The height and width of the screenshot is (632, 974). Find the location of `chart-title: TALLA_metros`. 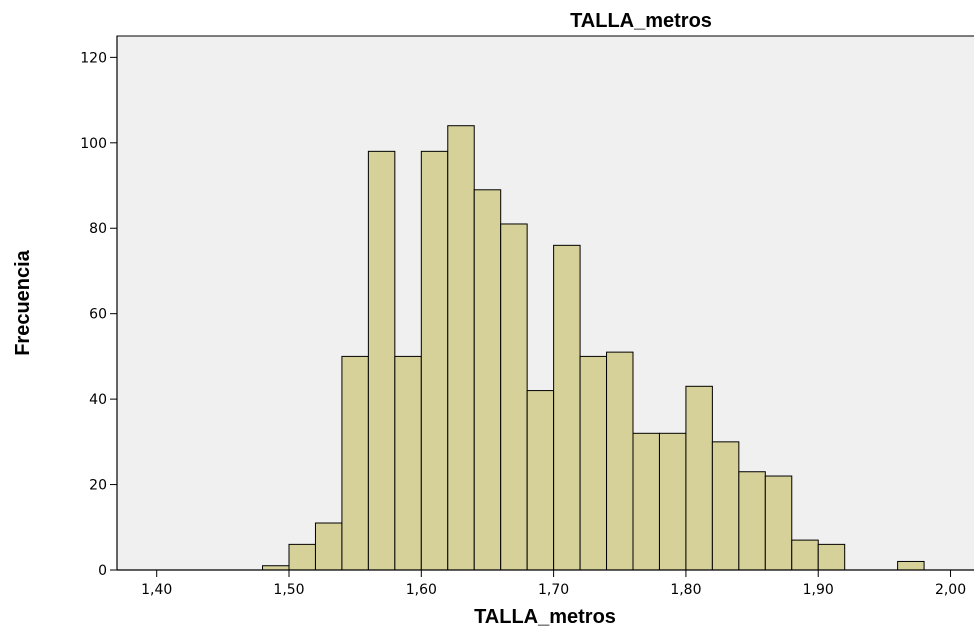

chart-title: TALLA_metros is located at coordinates (641, 21).